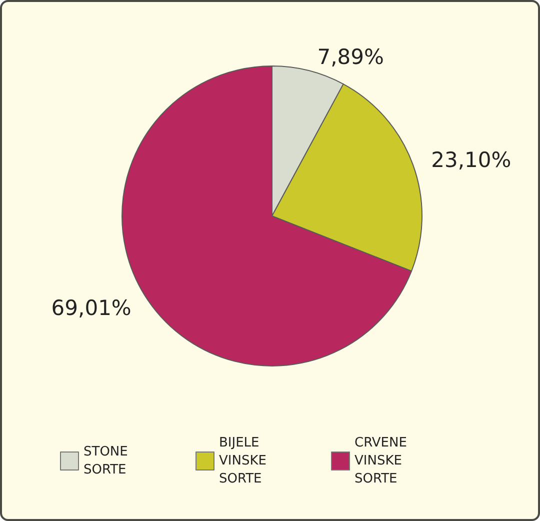 The width and height of the screenshot is (540, 521). I want to click on data-label: 23,10%, so click(471, 160).